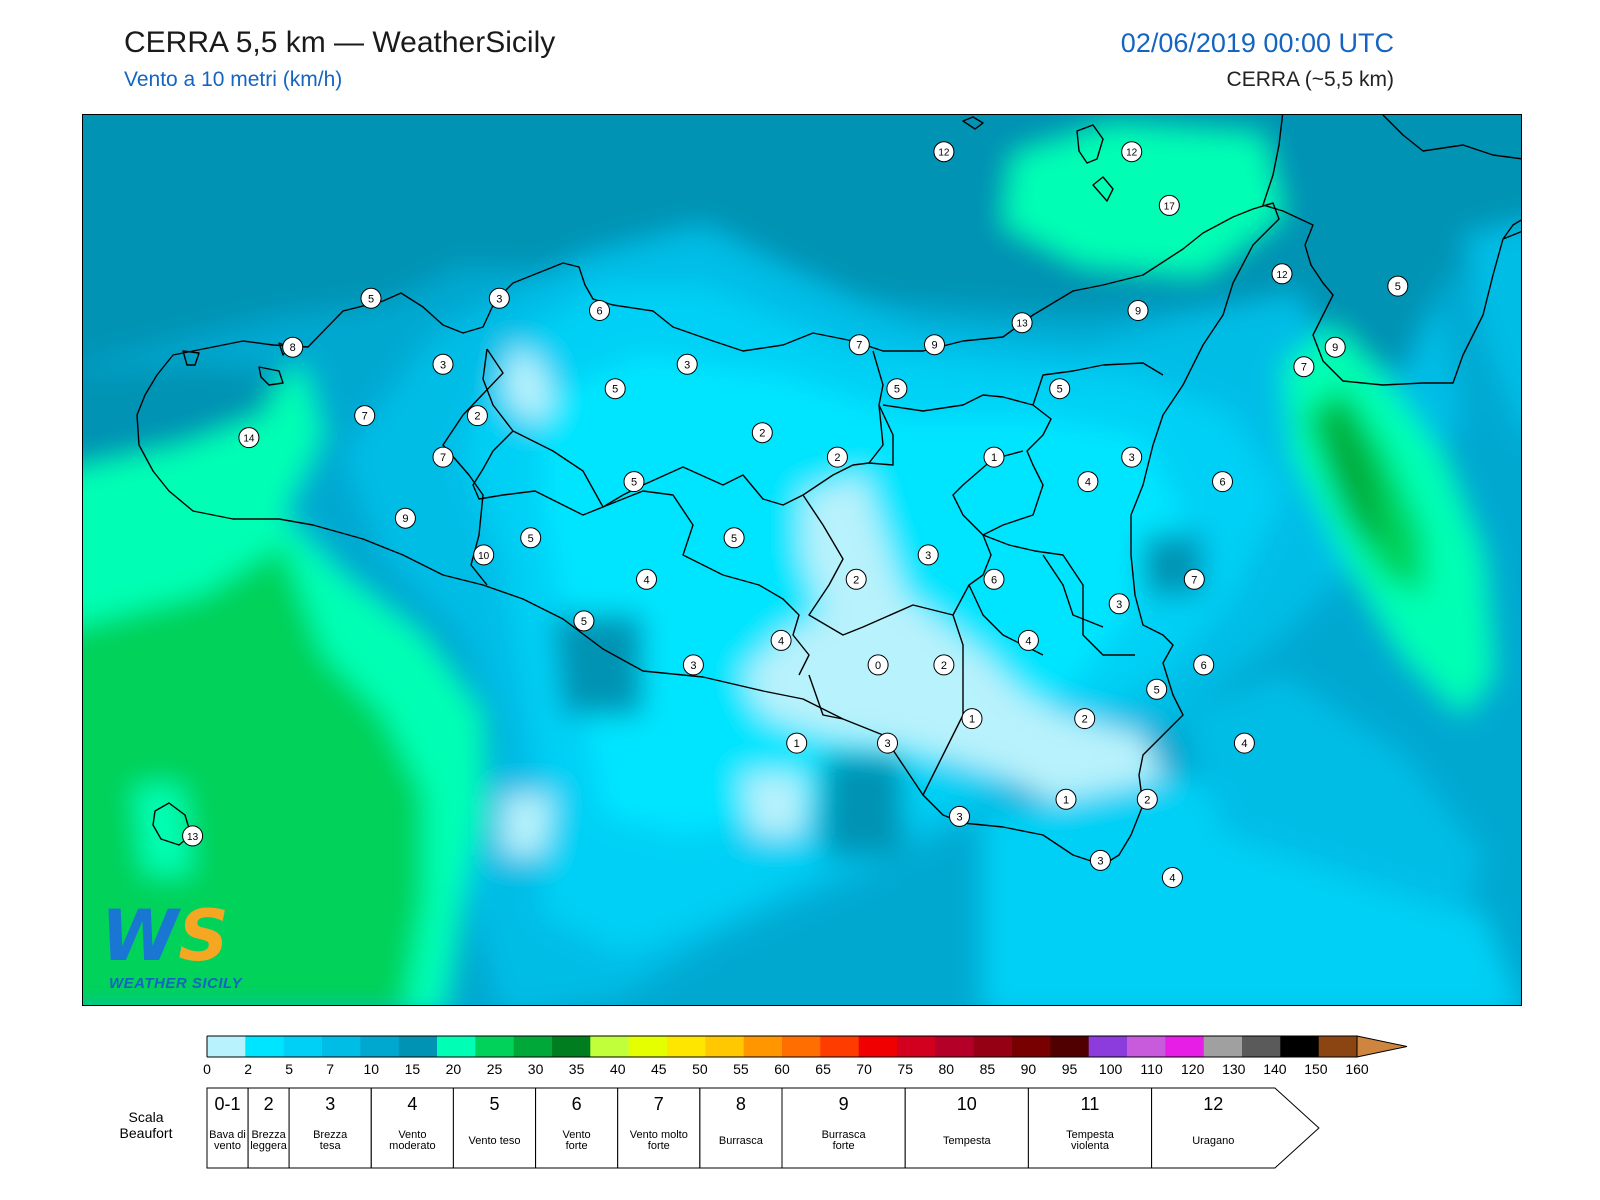  I want to click on colorbar-tick-label: 85, so click(988, 1069).